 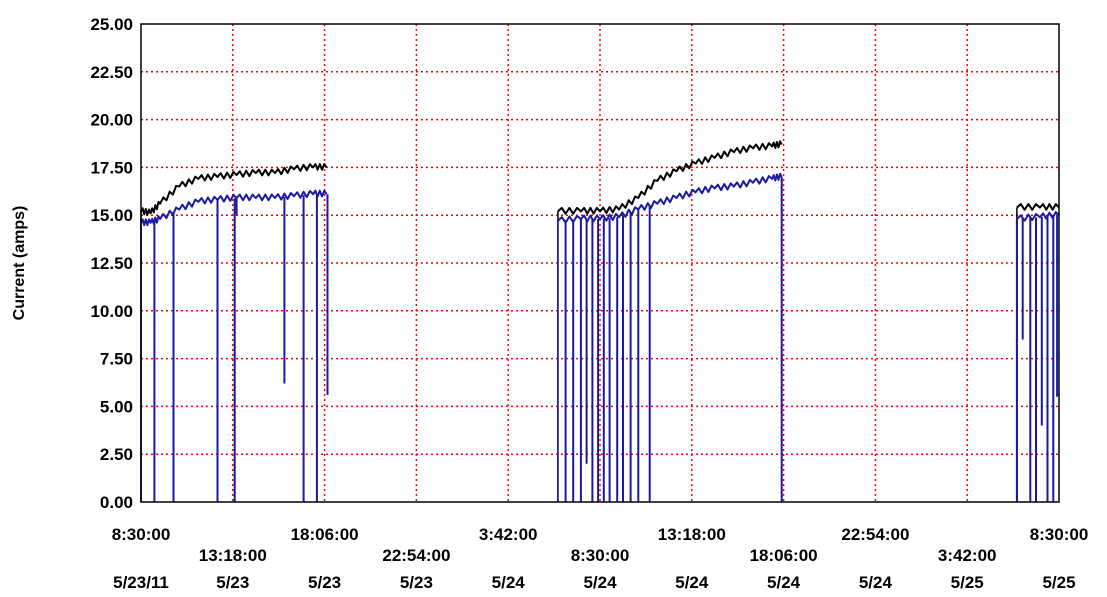 What do you see at coordinates (1059, 534) in the screenshot?
I see `x-tick-time-10: 8:30:00` at bounding box center [1059, 534].